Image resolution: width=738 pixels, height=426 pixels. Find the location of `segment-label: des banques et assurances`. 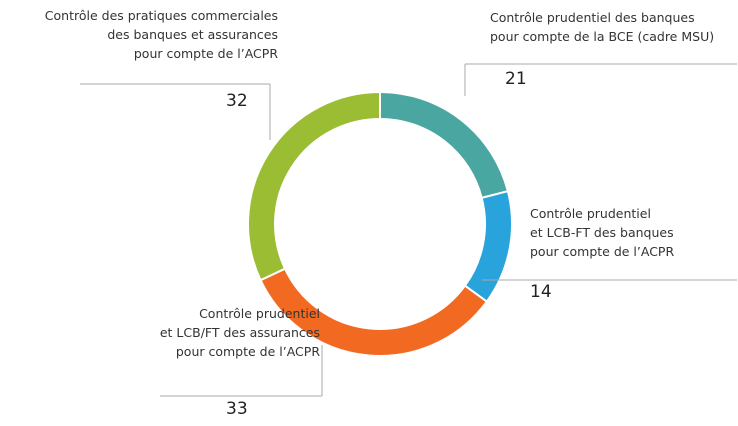

segment-label: des banques et assurances is located at coordinates (192, 34).